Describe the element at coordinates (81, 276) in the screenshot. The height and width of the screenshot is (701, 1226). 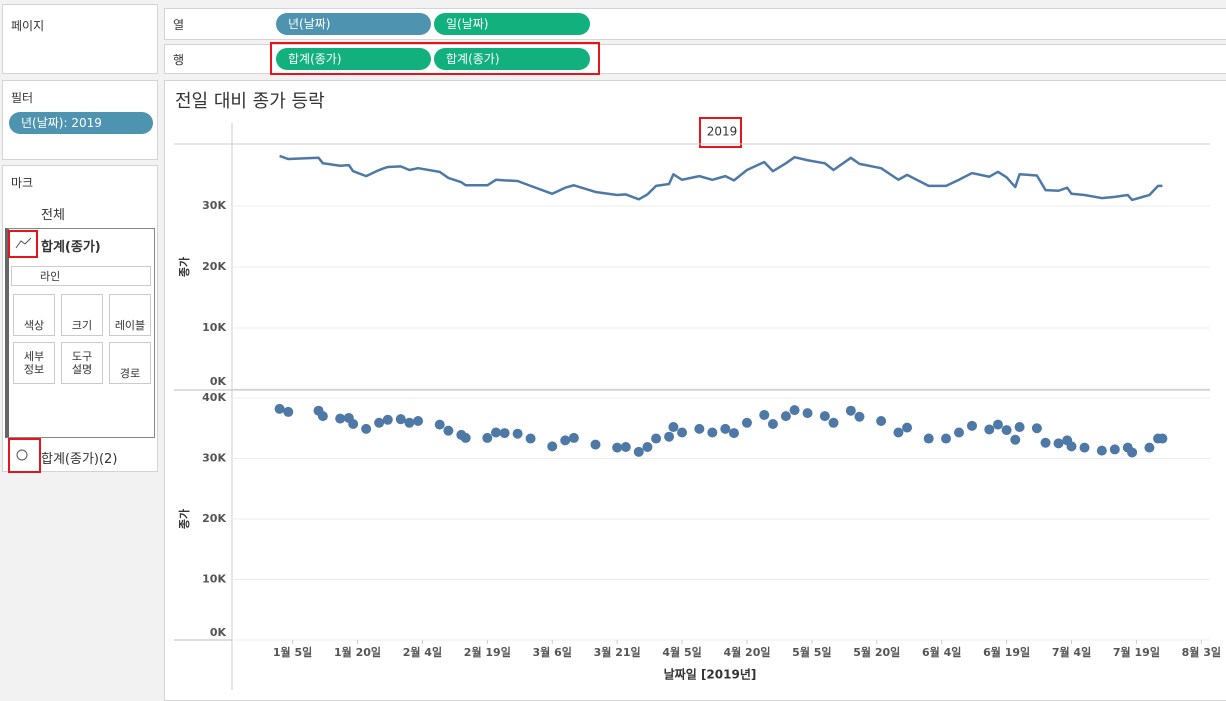
I see `mark-type-select: 라인` at that location.